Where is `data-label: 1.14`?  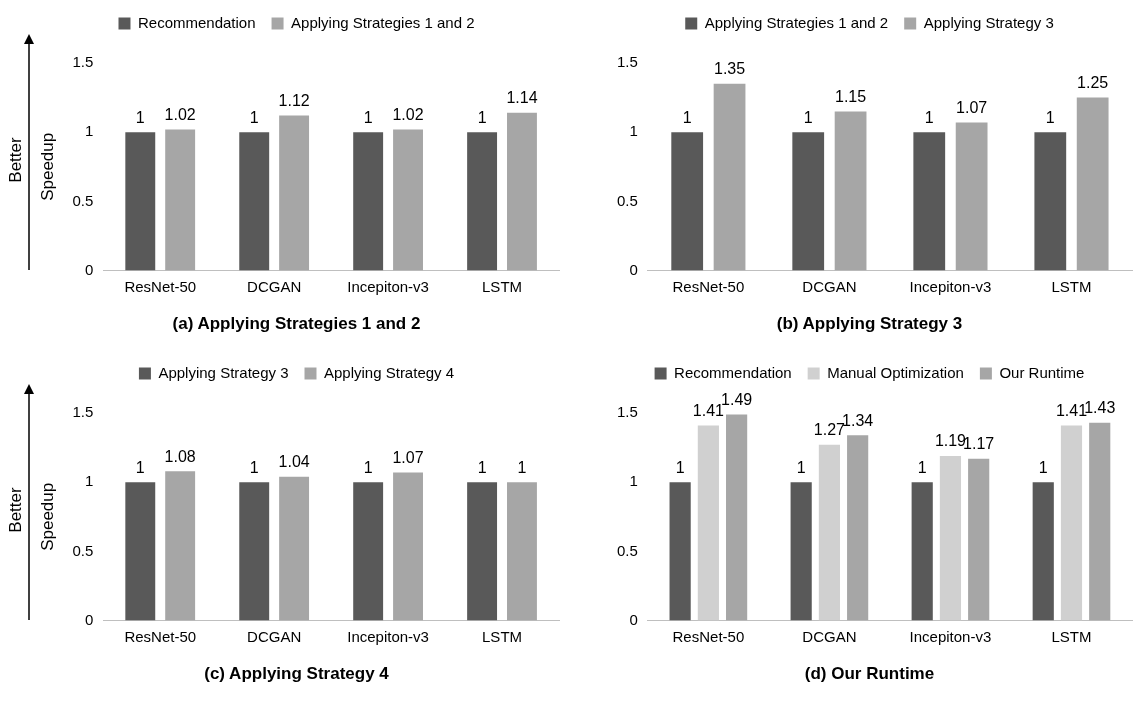 data-label: 1.14 is located at coordinates (522, 98).